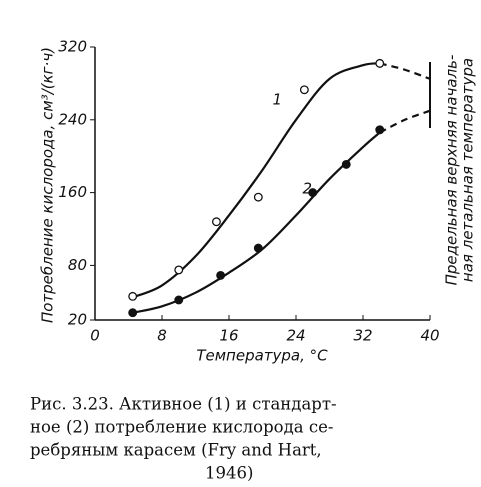 This screenshot has height=487, width=481. I want to click on x-tick-label: 40, so click(429, 336).